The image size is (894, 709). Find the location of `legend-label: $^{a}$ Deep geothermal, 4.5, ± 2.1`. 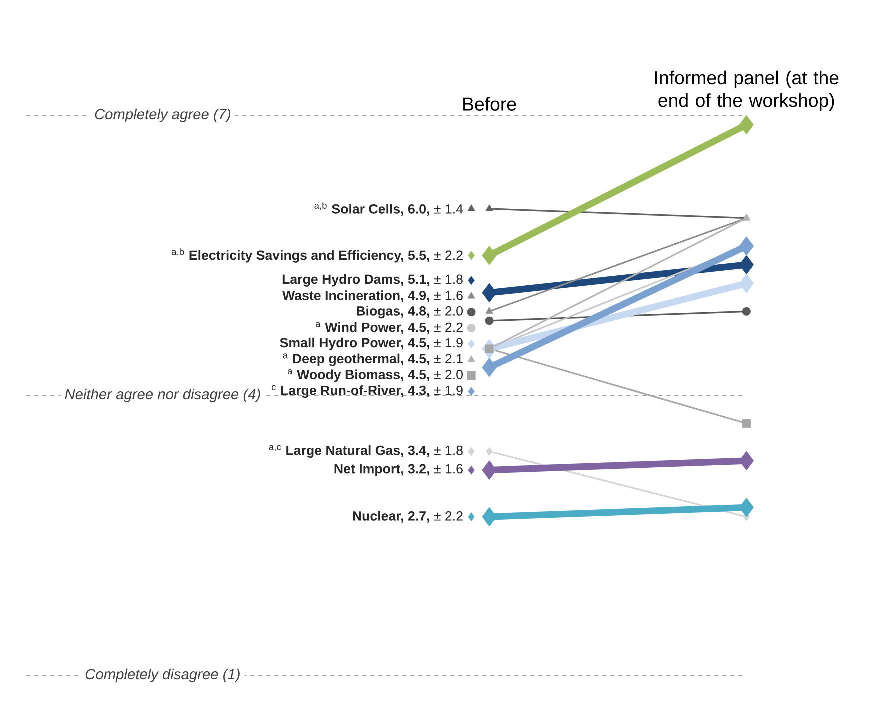

legend-label: $^{a}$ Deep geothermal, 4.5, ± 2.1 is located at coordinates (373, 360).